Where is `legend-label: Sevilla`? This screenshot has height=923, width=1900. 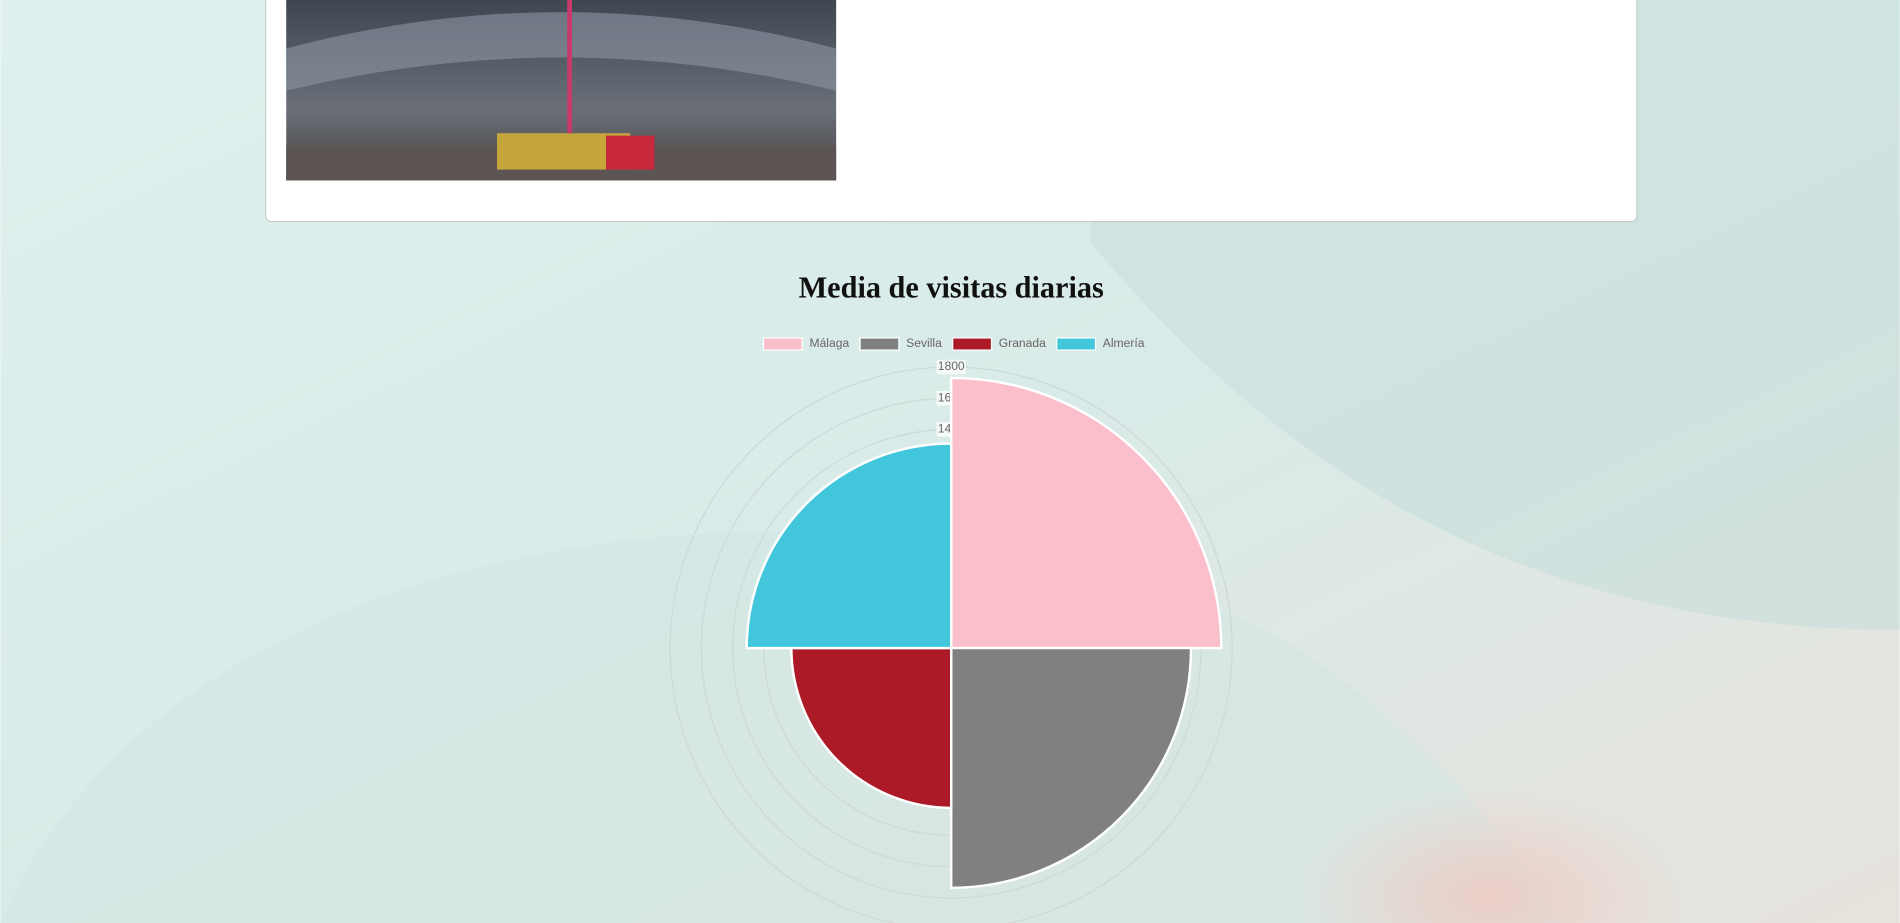 legend-label: Sevilla is located at coordinates (924, 343).